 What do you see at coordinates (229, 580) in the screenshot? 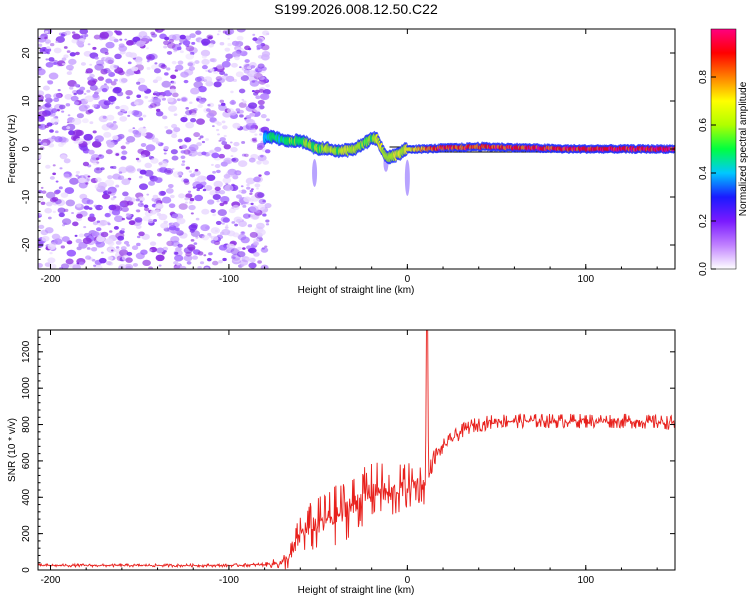
I see `snr-x-tick-label: -100` at bounding box center [229, 580].